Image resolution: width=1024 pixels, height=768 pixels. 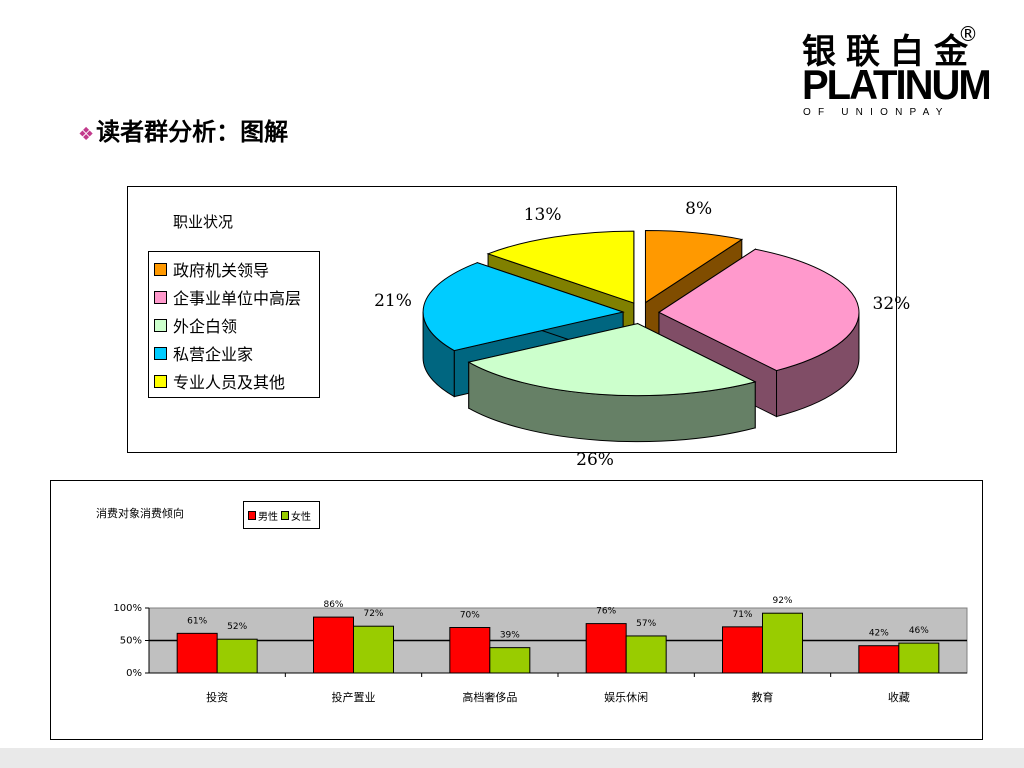 What do you see at coordinates (213, 354) in the screenshot?
I see `legend-label: 私营企业家` at bounding box center [213, 354].